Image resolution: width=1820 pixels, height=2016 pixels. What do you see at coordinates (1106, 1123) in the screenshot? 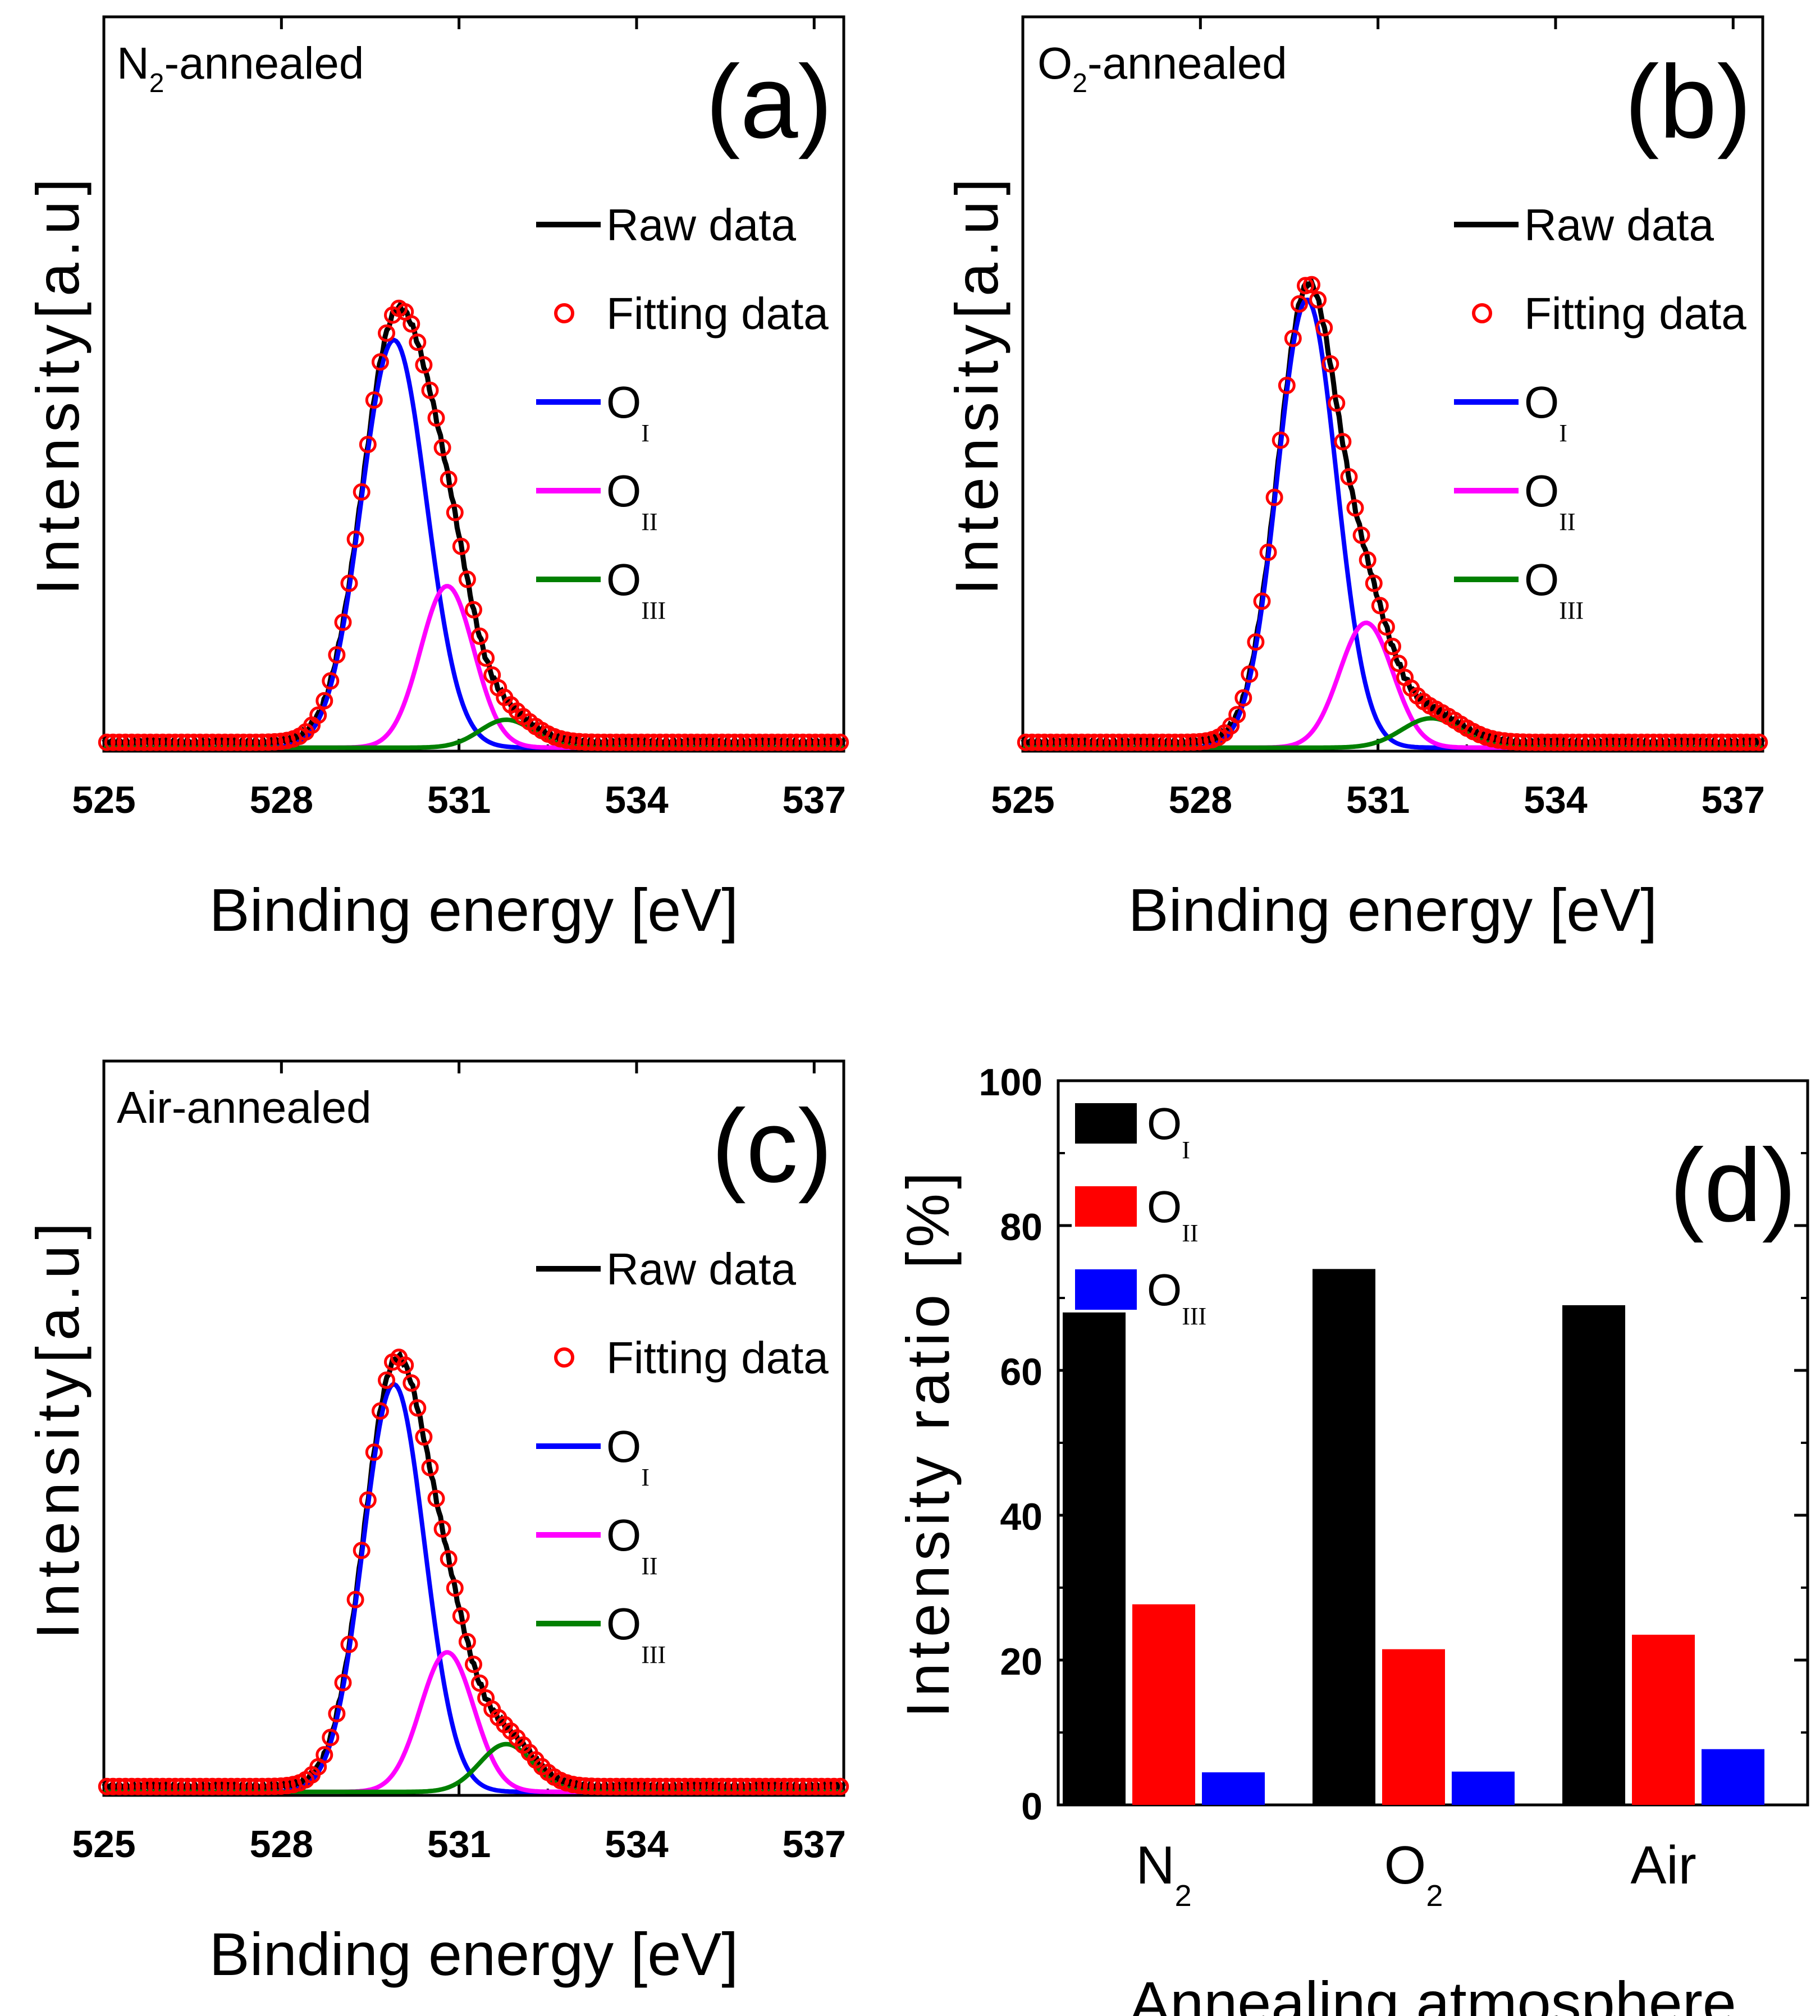
I see `legend-swatch` at bounding box center [1106, 1123].